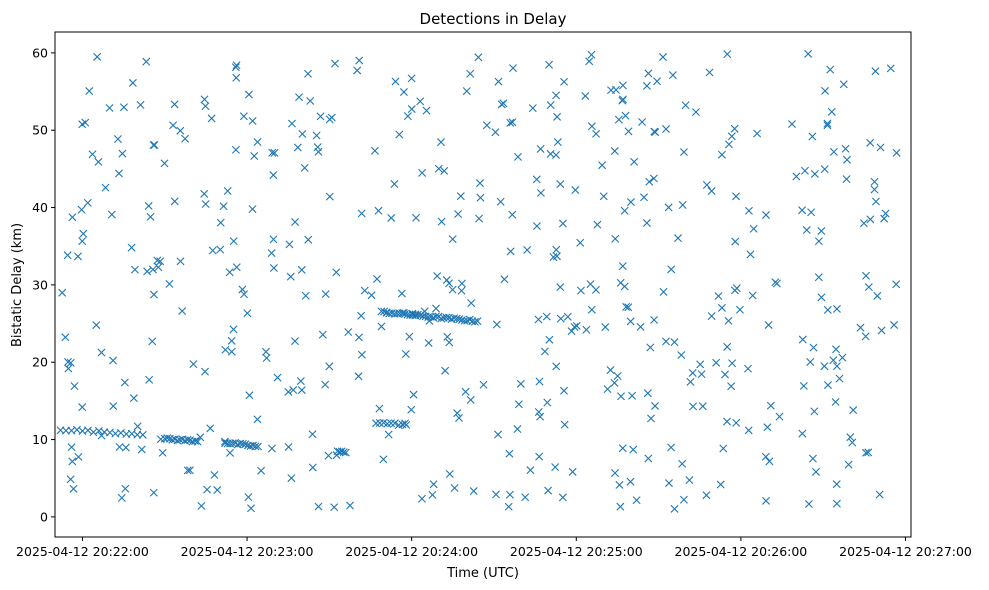  What do you see at coordinates (493, 19) in the screenshot?
I see `chart-title: Detections in Delay` at bounding box center [493, 19].